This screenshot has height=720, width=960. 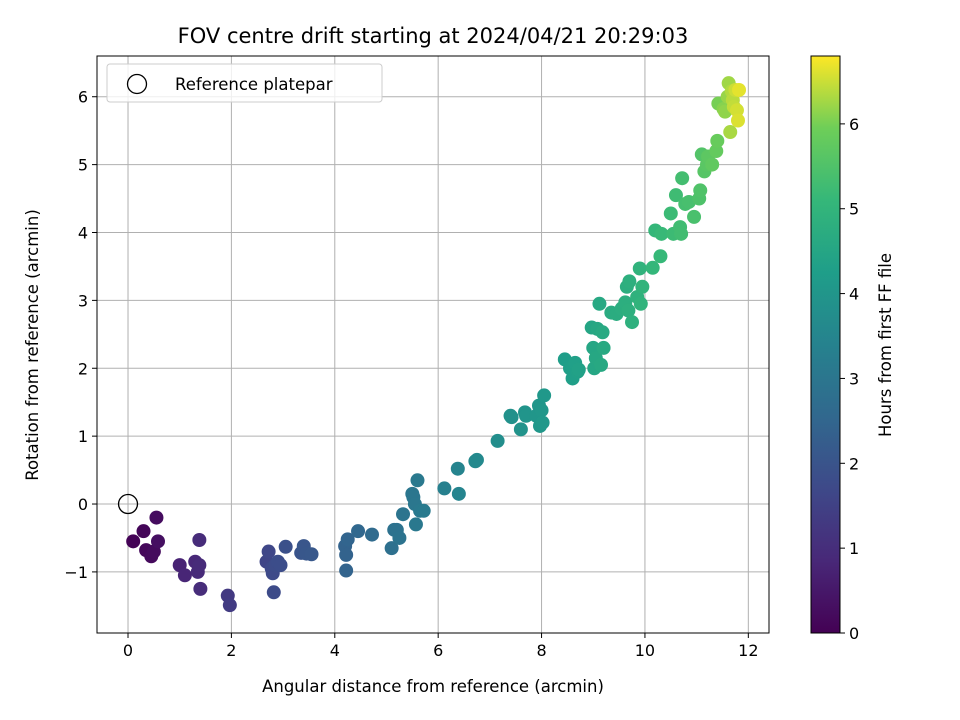 What do you see at coordinates (231, 650) in the screenshot?
I see `x-tick-label: 2` at bounding box center [231, 650].